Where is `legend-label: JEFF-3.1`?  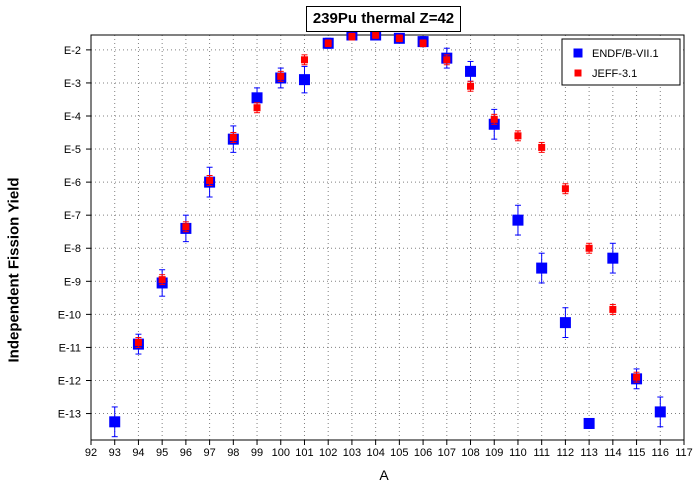 legend-label: JEFF-3.1 is located at coordinates (614, 74).